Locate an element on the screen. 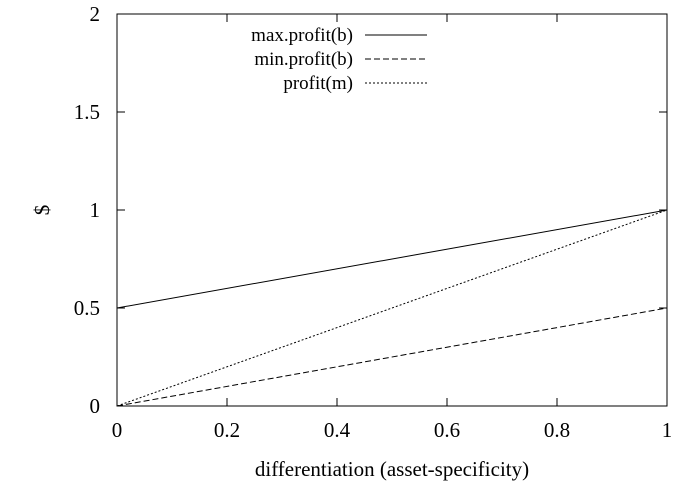 This screenshot has height=488, width=673. legend-label: min.profit(b) is located at coordinates (303, 59).